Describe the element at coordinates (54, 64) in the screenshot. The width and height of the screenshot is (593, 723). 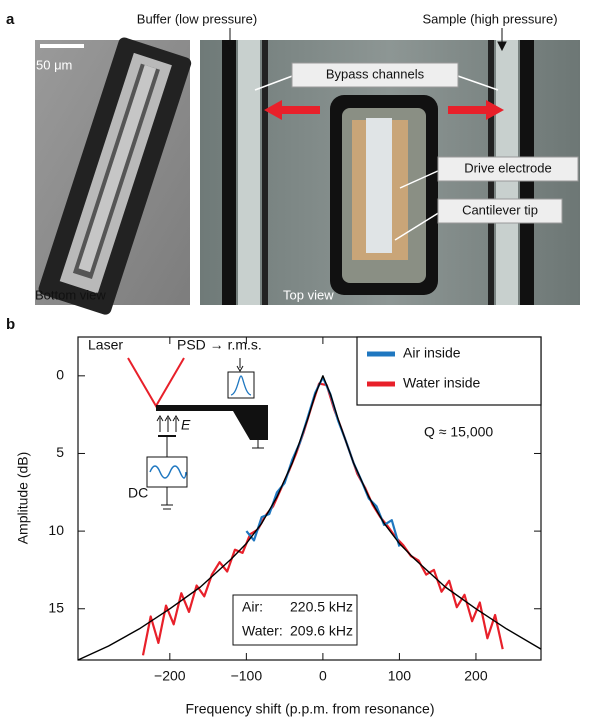
I see `scale-bar-label: 50 μm` at that location.